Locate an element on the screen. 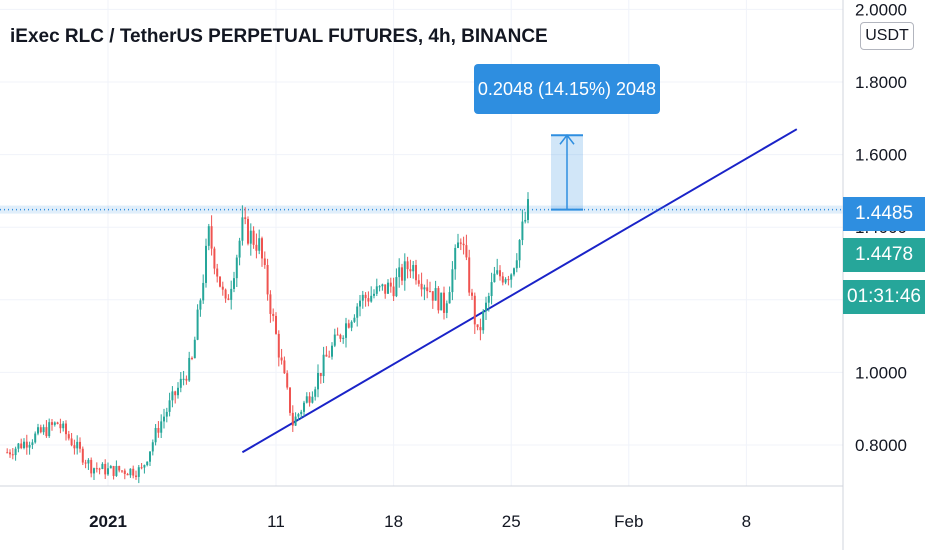 This screenshot has height=555, width=932. currency-button: USDT is located at coordinates (887, 36).